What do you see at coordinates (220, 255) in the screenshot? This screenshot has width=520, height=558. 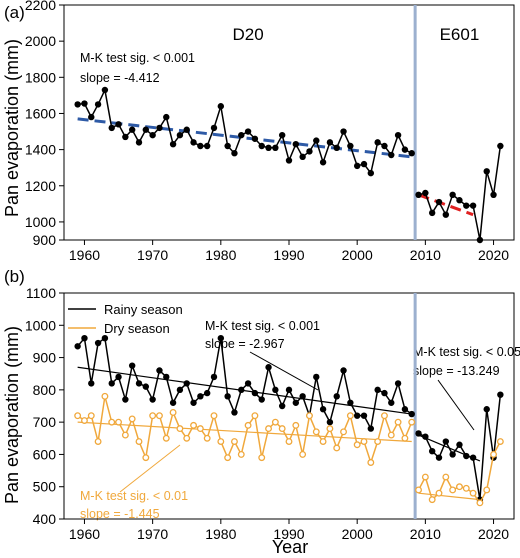 I see `x-tick-label-a: 1980` at bounding box center [220, 255].